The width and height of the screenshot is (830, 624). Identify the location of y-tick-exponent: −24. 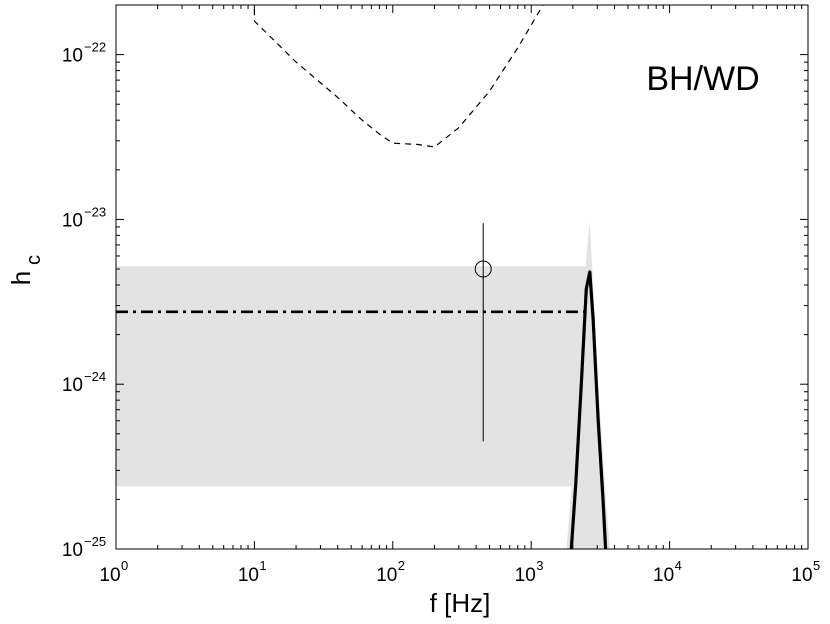
(95, 376).